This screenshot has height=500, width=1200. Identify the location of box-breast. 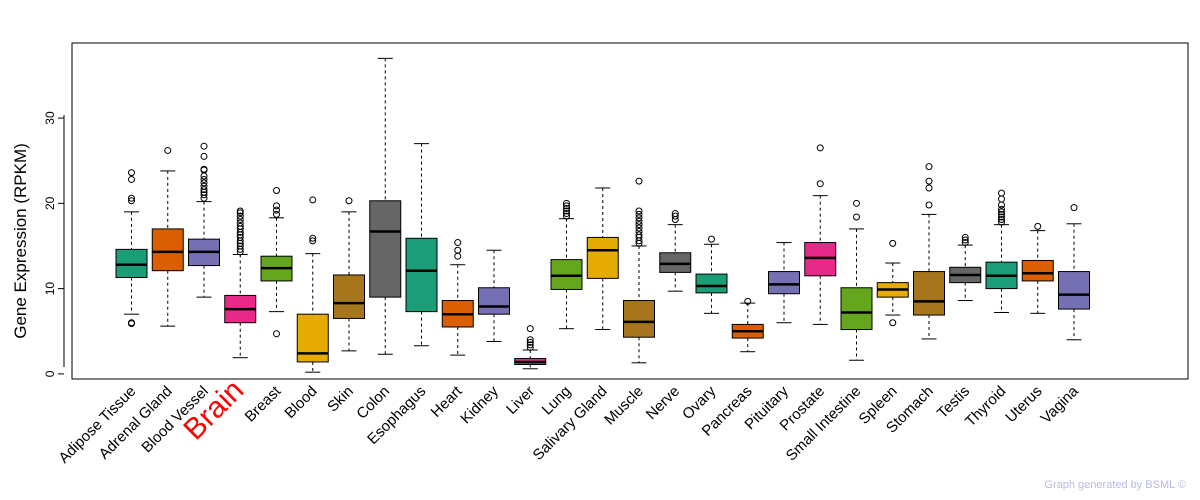
(276, 262).